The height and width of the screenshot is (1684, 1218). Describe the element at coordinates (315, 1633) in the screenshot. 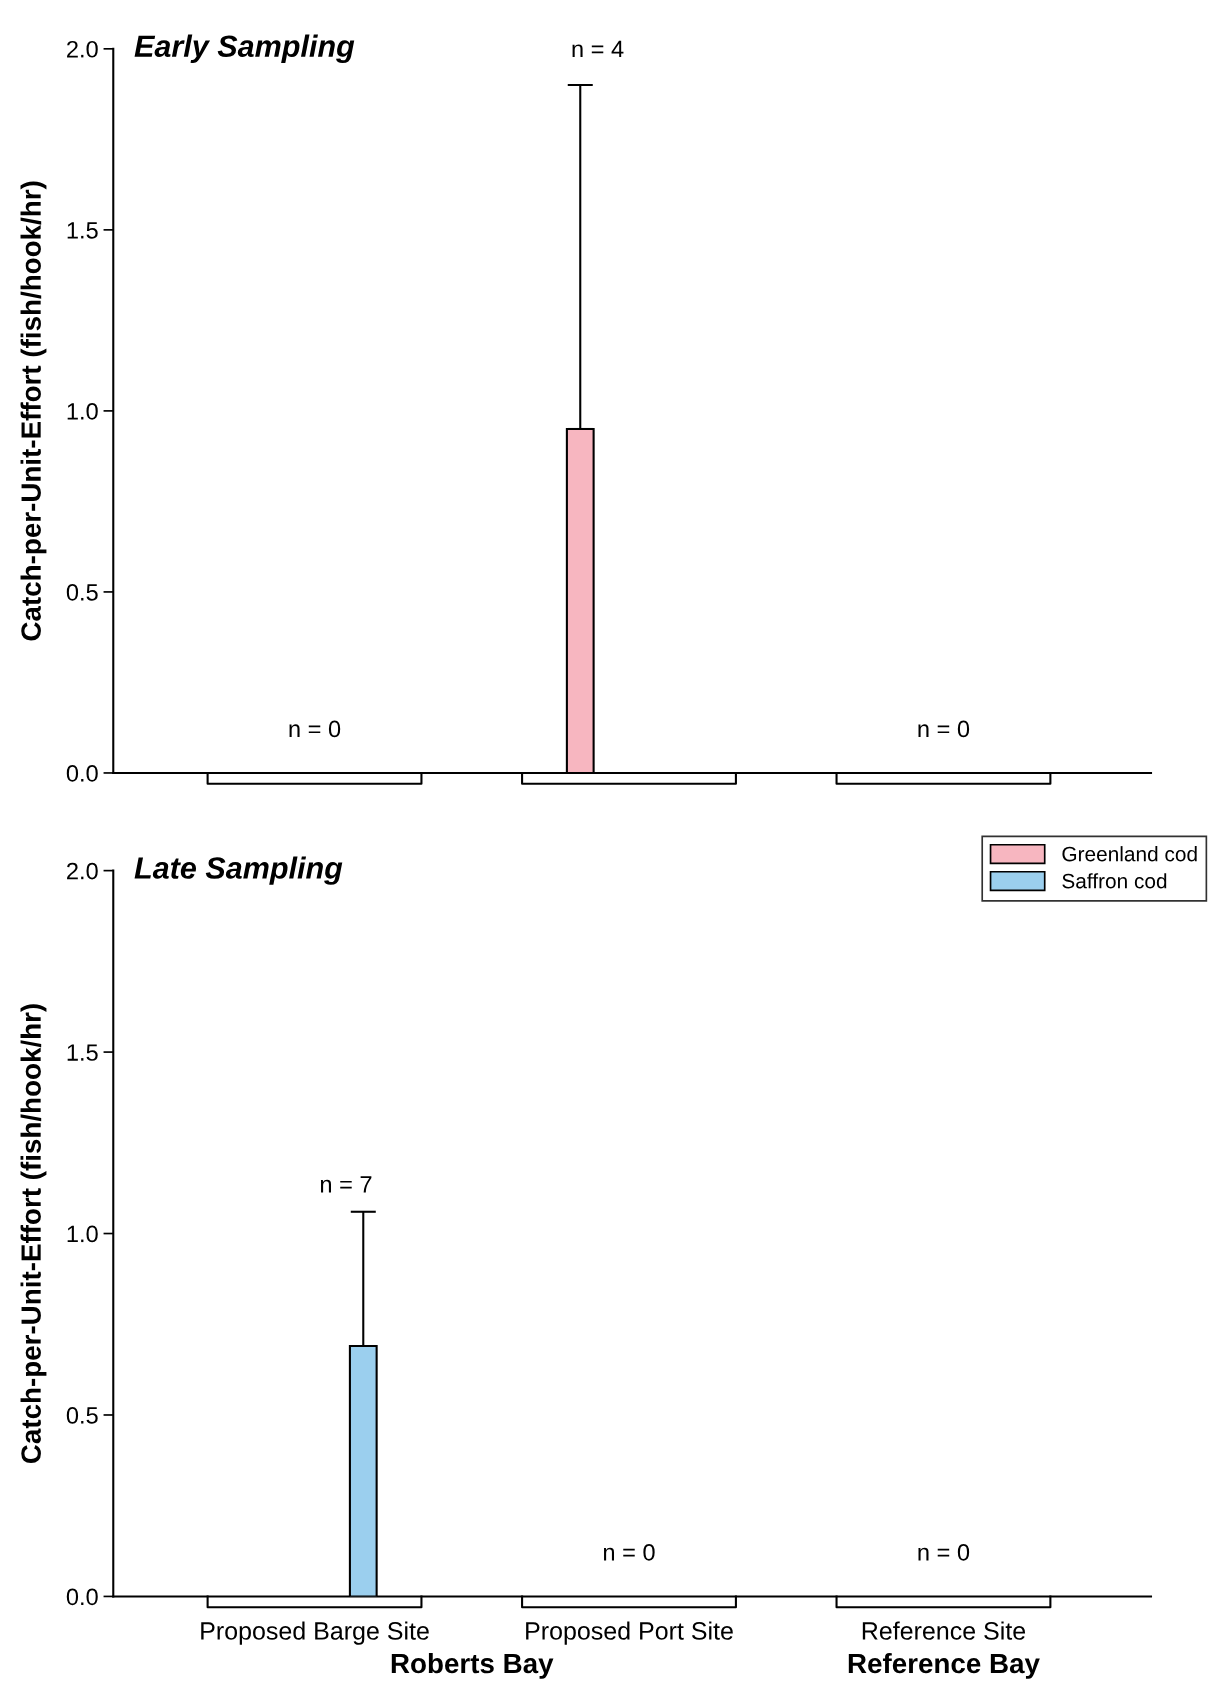

I see `x-tick-label: Proposed Barge Site` at that location.